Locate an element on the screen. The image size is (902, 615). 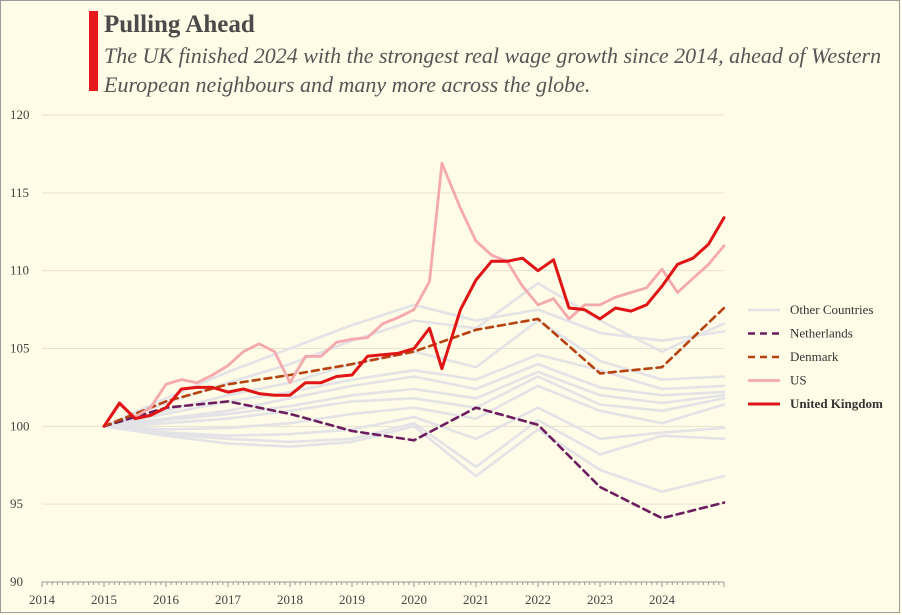
chart-title: Pulling Ahead is located at coordinates (179, 24).